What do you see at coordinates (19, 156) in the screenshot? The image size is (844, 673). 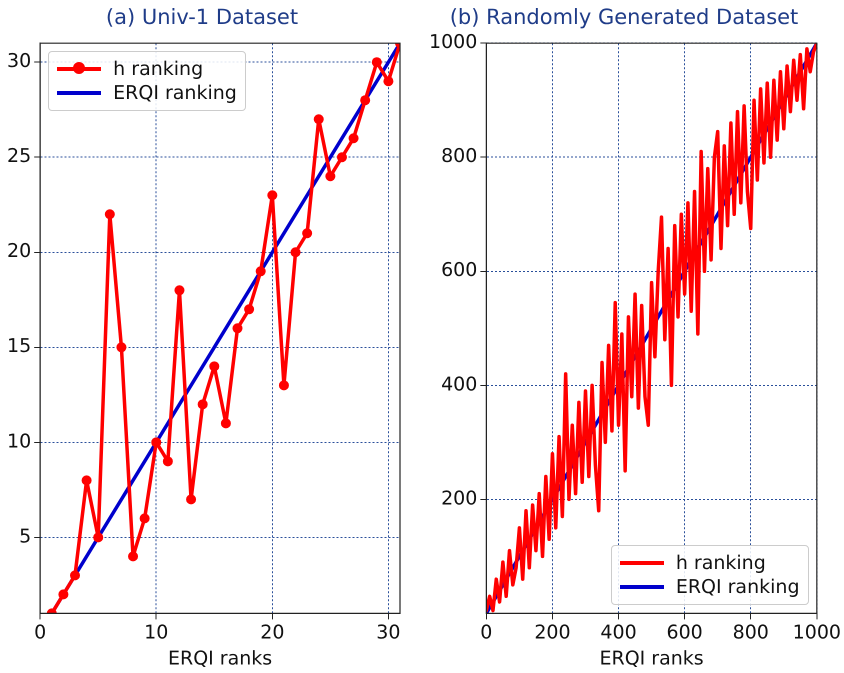 I see `y-tick-label: 25` at bounding box center [19, 156].